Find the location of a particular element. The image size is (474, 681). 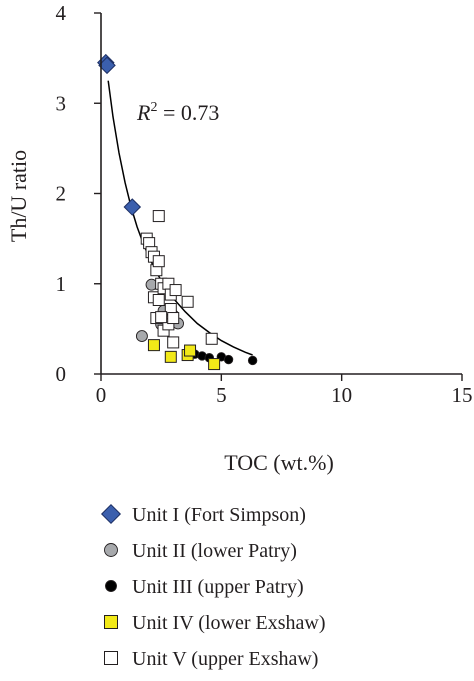

legend-entry: Unit III (upper Patry) is located at coordinates (204, 587).